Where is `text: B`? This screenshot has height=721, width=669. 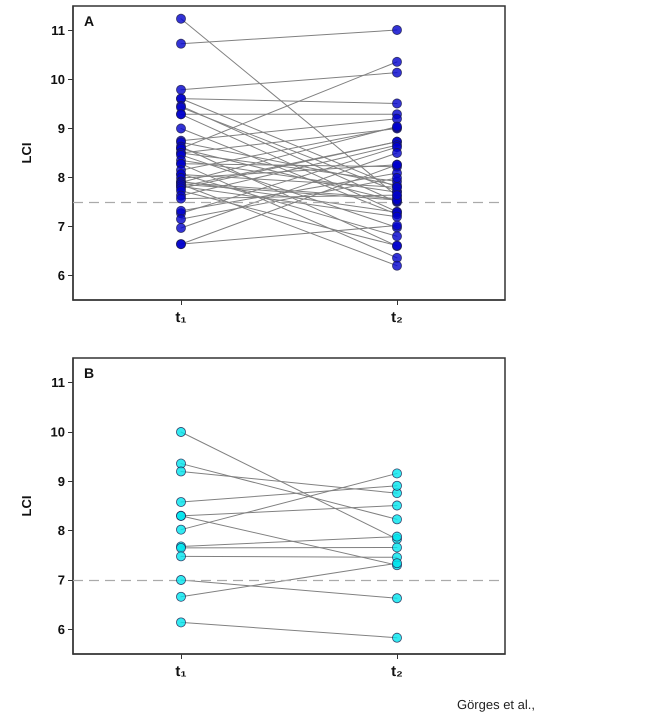 text: B is located at coordinates (89, 373).